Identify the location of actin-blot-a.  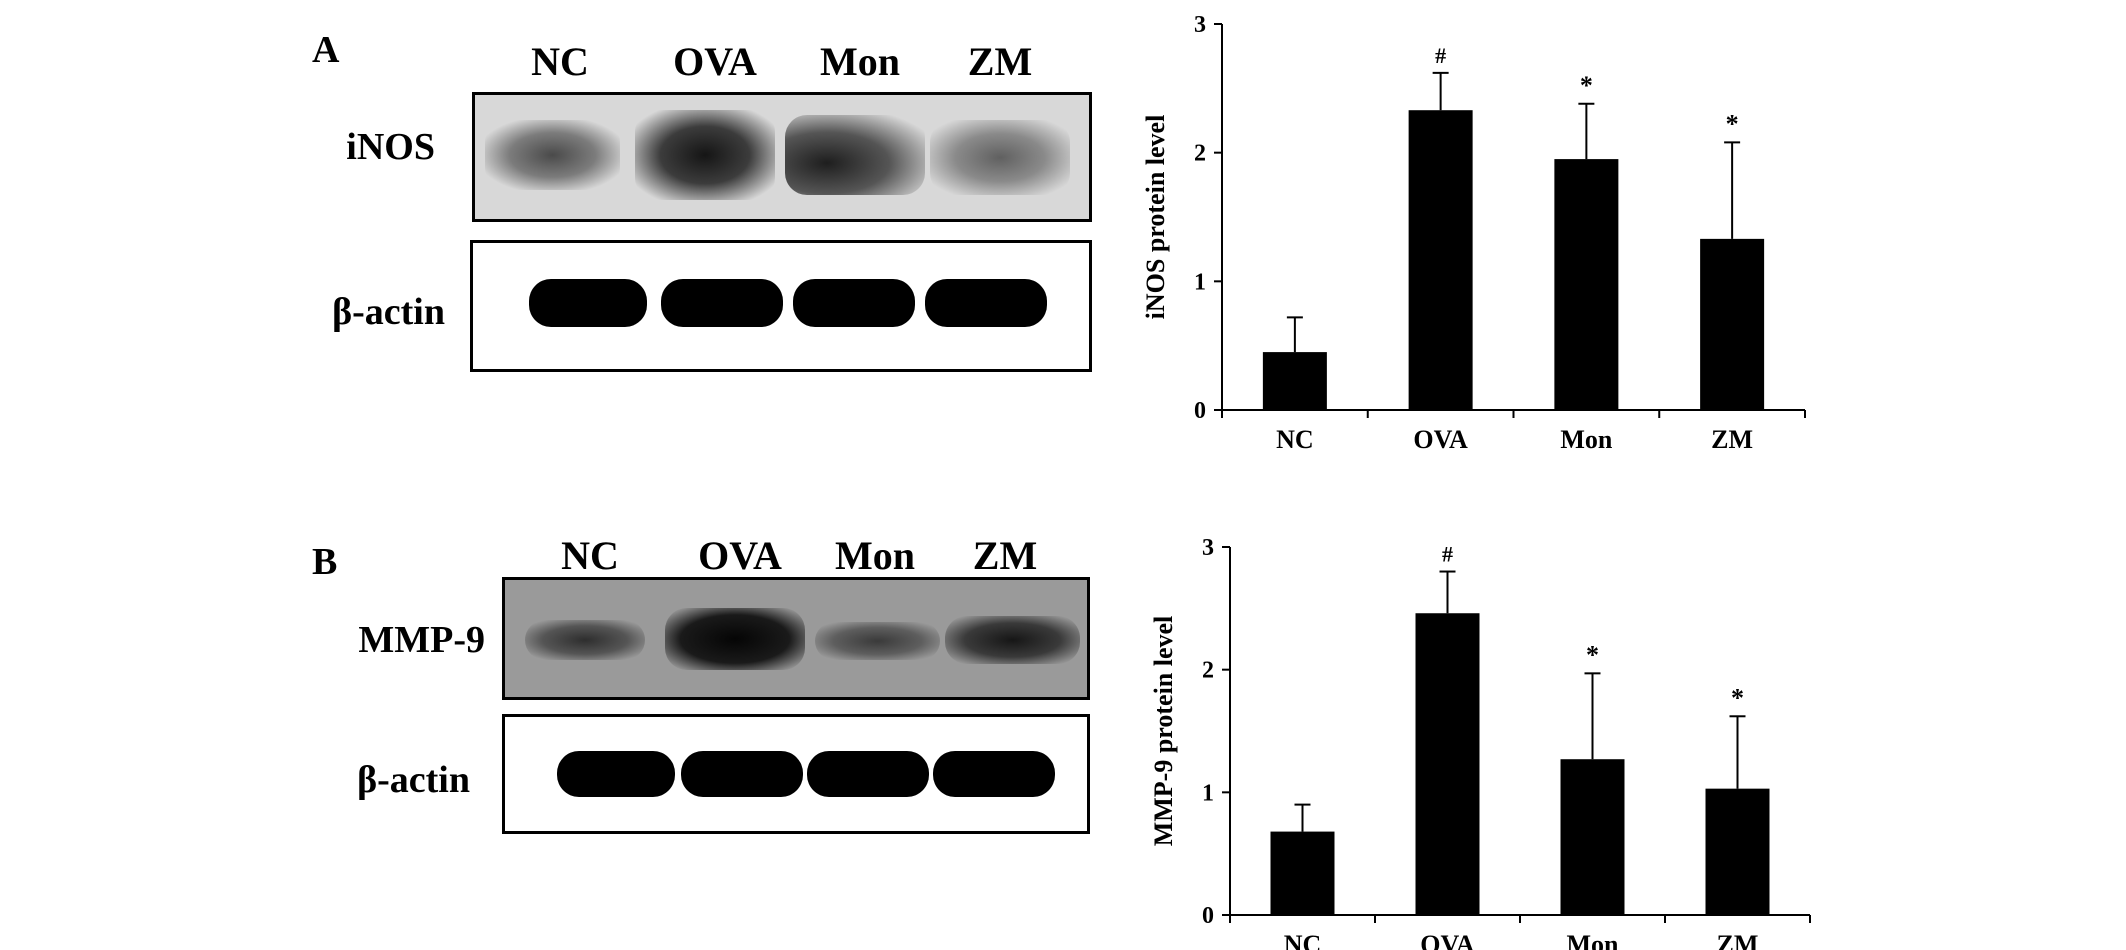
(781, 306).